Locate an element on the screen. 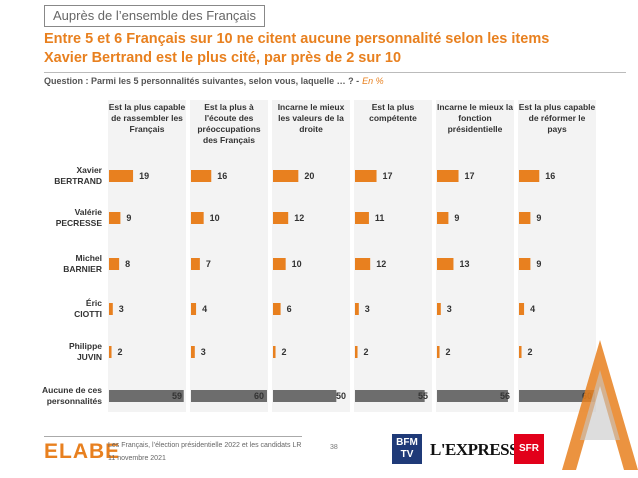 The image size is (638, 478). bfmtv-logo: BFM TV is located at coordinates (407, 449).